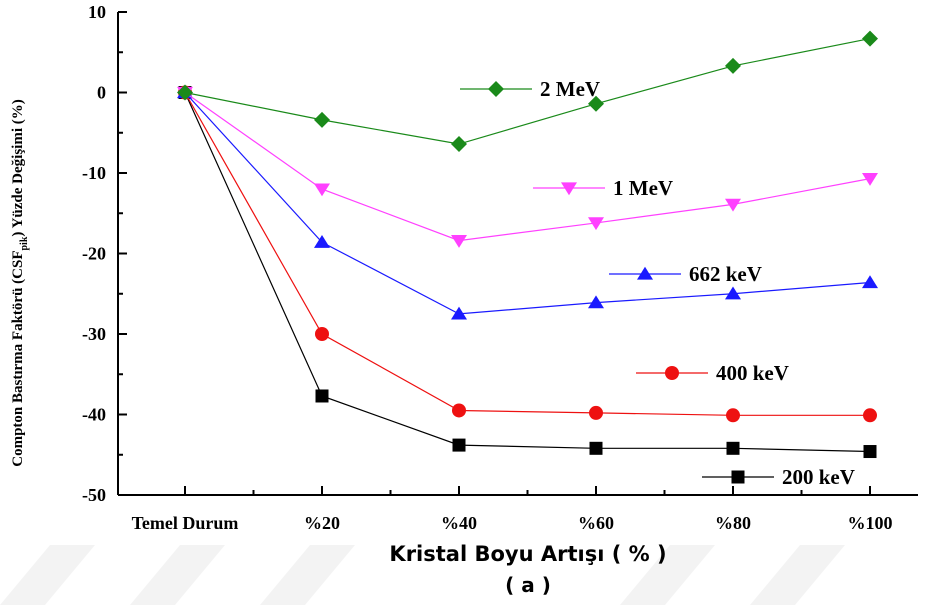 The height and width of the screenshot is (605, 937). I want to click on legend-marker-662-kev, so click(645, 273).